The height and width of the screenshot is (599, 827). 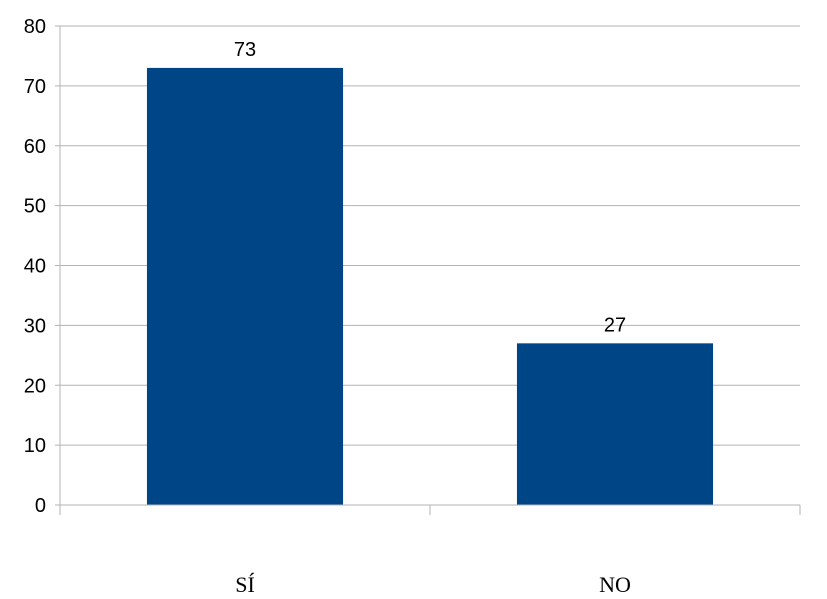 I want to click on y-tick-label: 30, so click(x=35, y=326).